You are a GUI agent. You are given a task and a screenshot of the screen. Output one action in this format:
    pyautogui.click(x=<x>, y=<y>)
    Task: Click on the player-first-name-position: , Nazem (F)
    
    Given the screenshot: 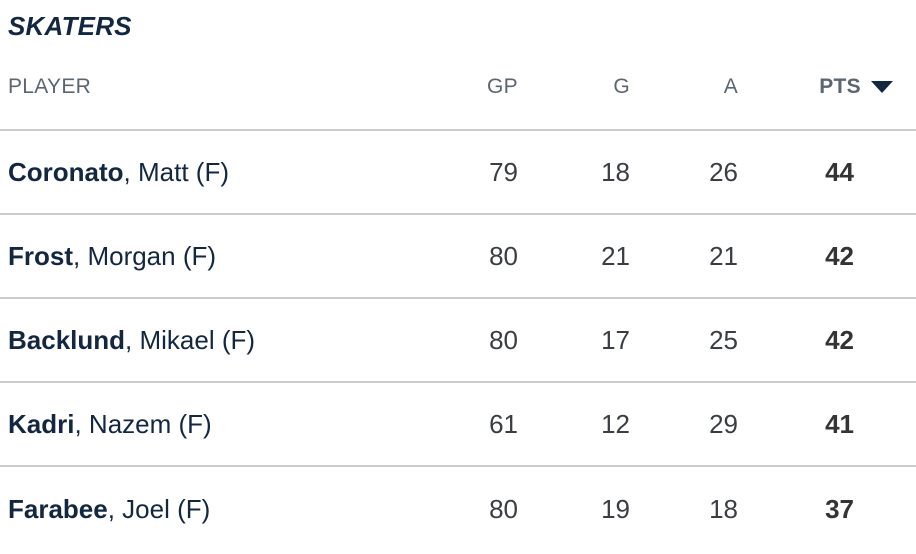 What is the action you would take?
    pyautogui.click(x=143, y=423)
    